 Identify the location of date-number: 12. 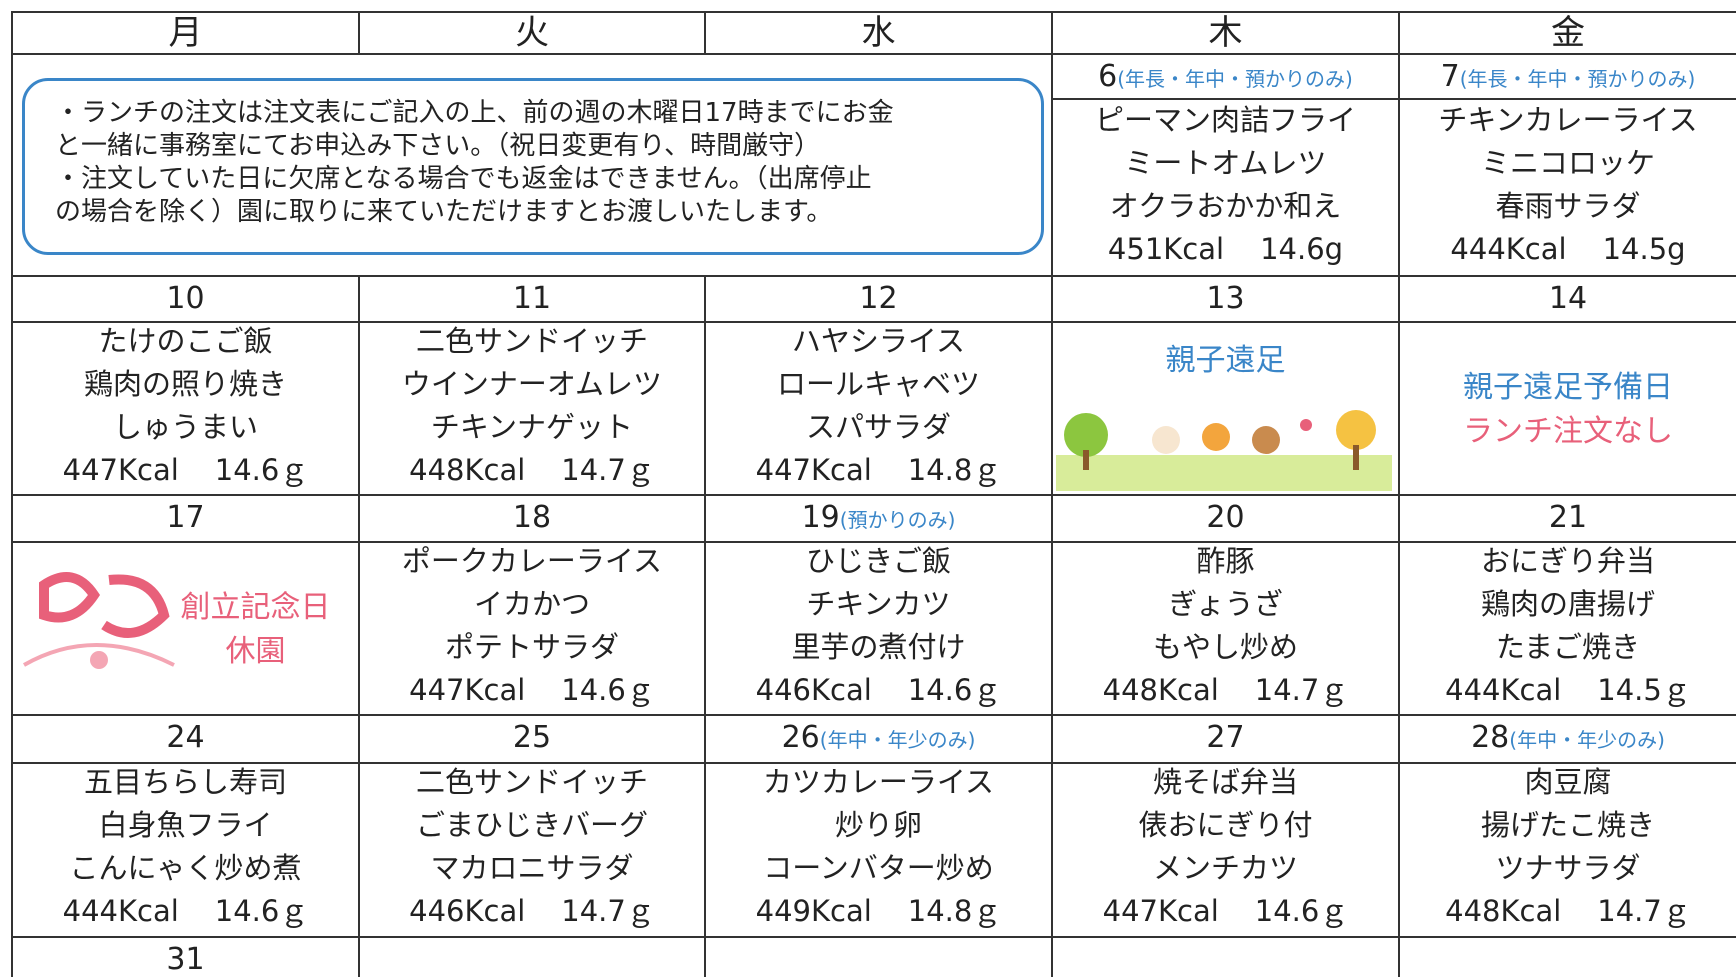
(878, 298).